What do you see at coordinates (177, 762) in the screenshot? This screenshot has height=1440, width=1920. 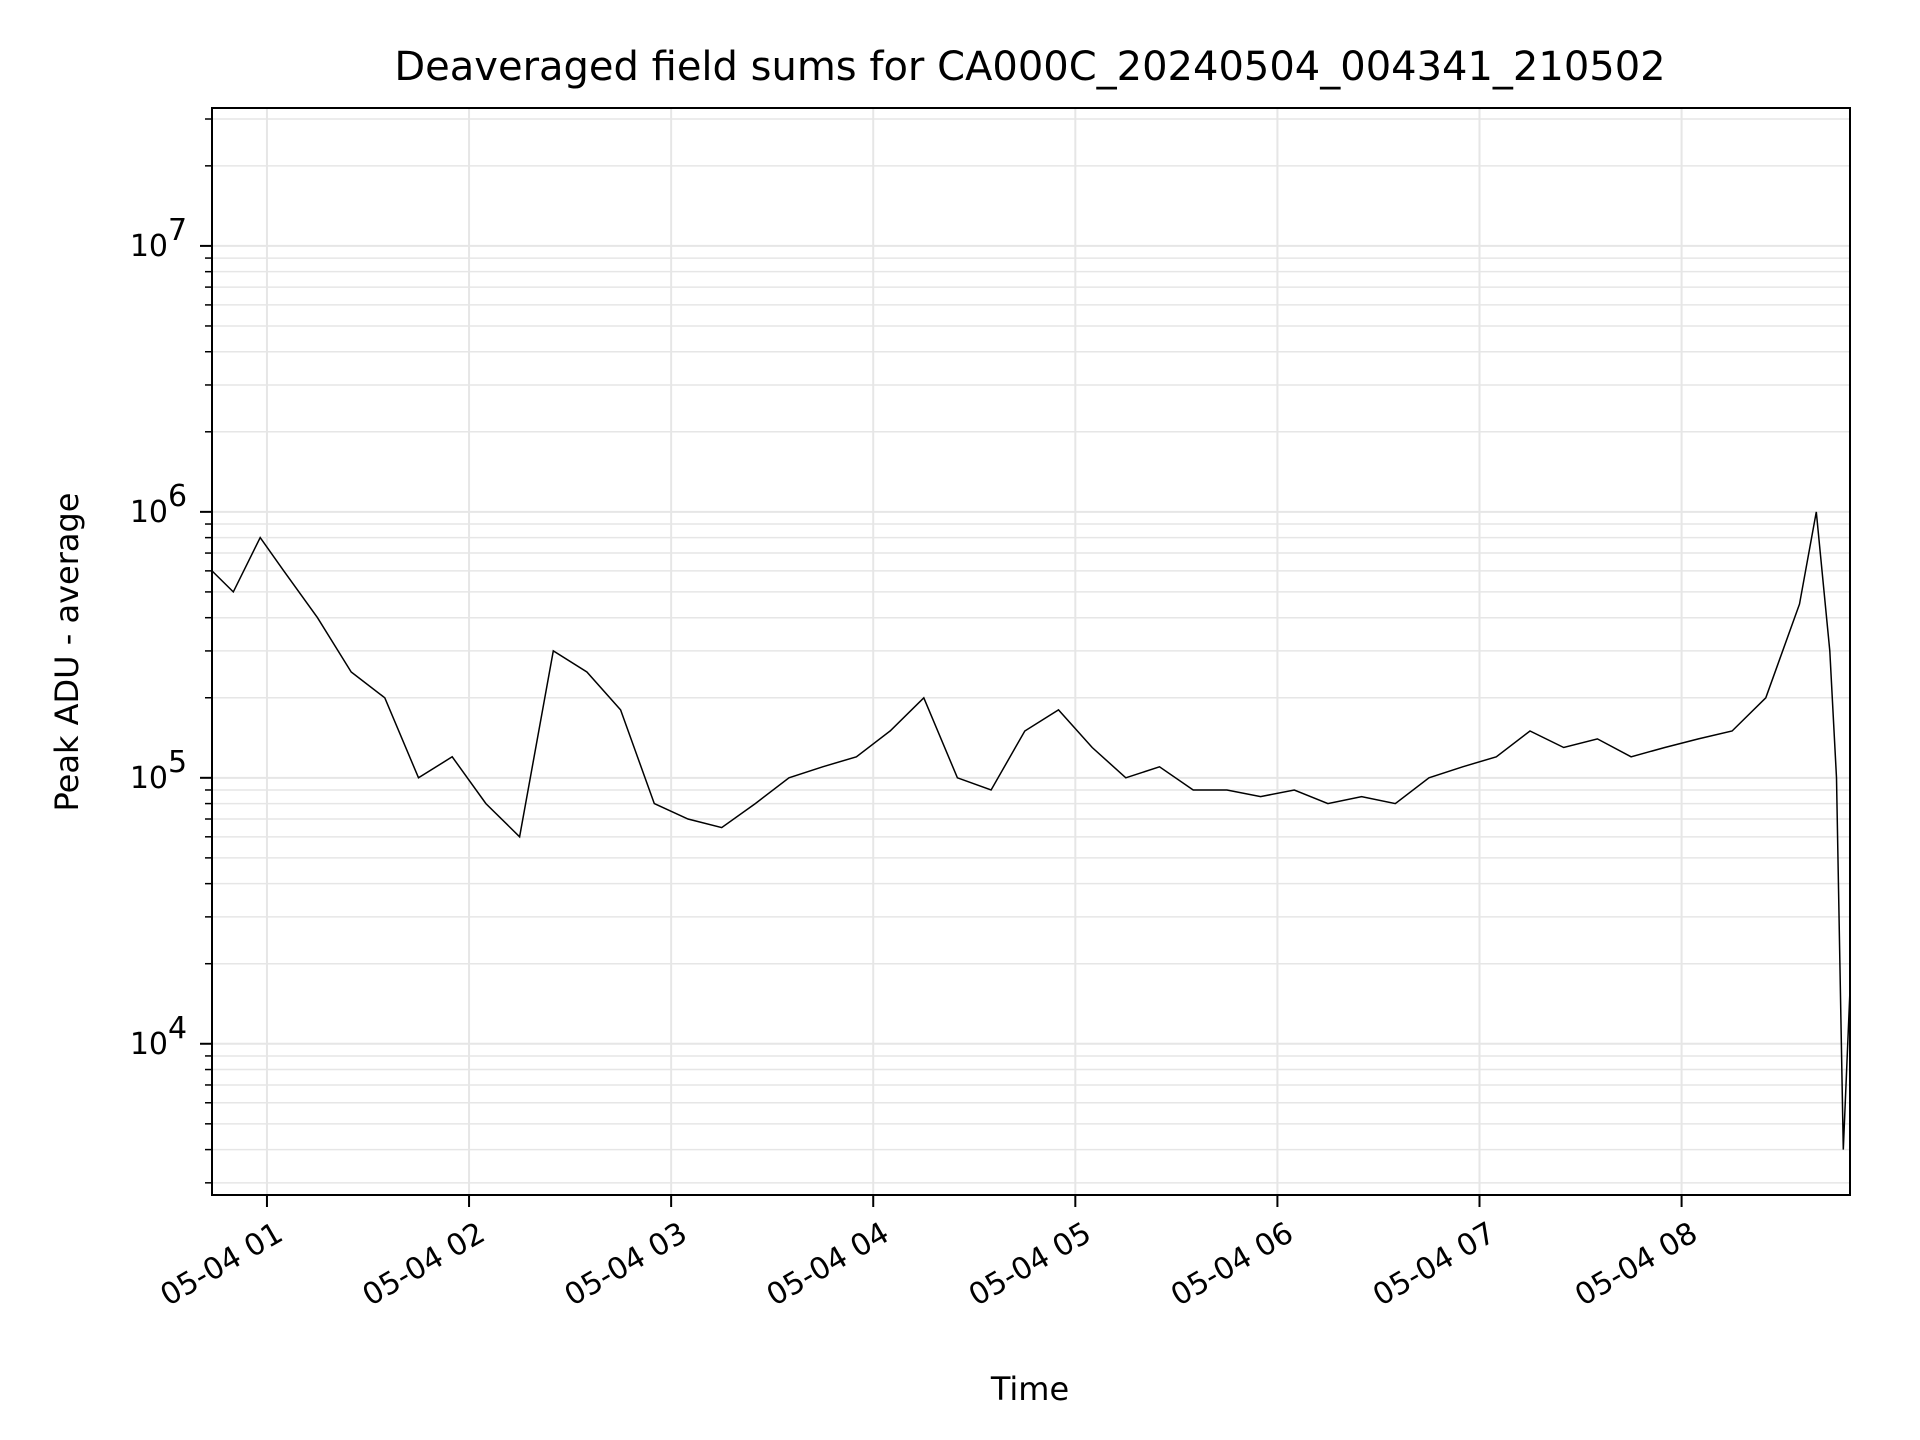 I see `y-tick-exponent: 5` at bounding box center [177, 762].